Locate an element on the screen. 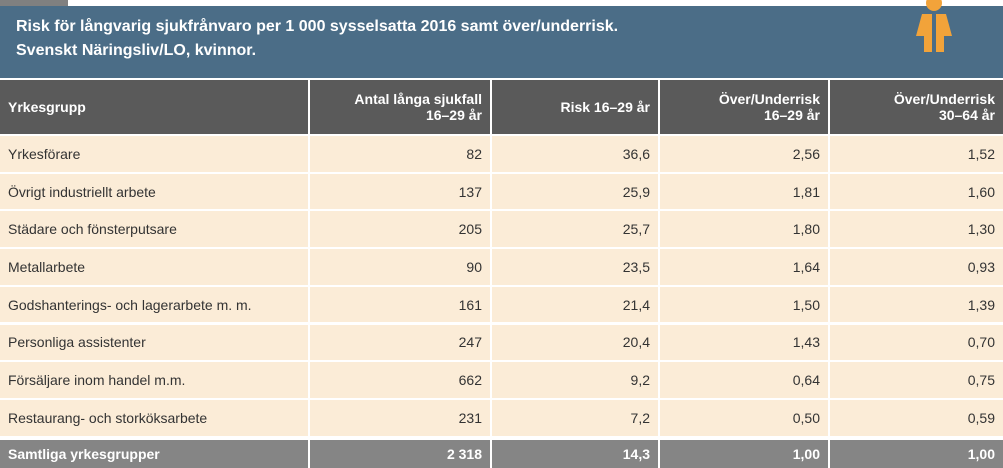 The image size is (1003, 468). cell-text: Restaurang- och storköksarbete is located at coordinates (108, 417).